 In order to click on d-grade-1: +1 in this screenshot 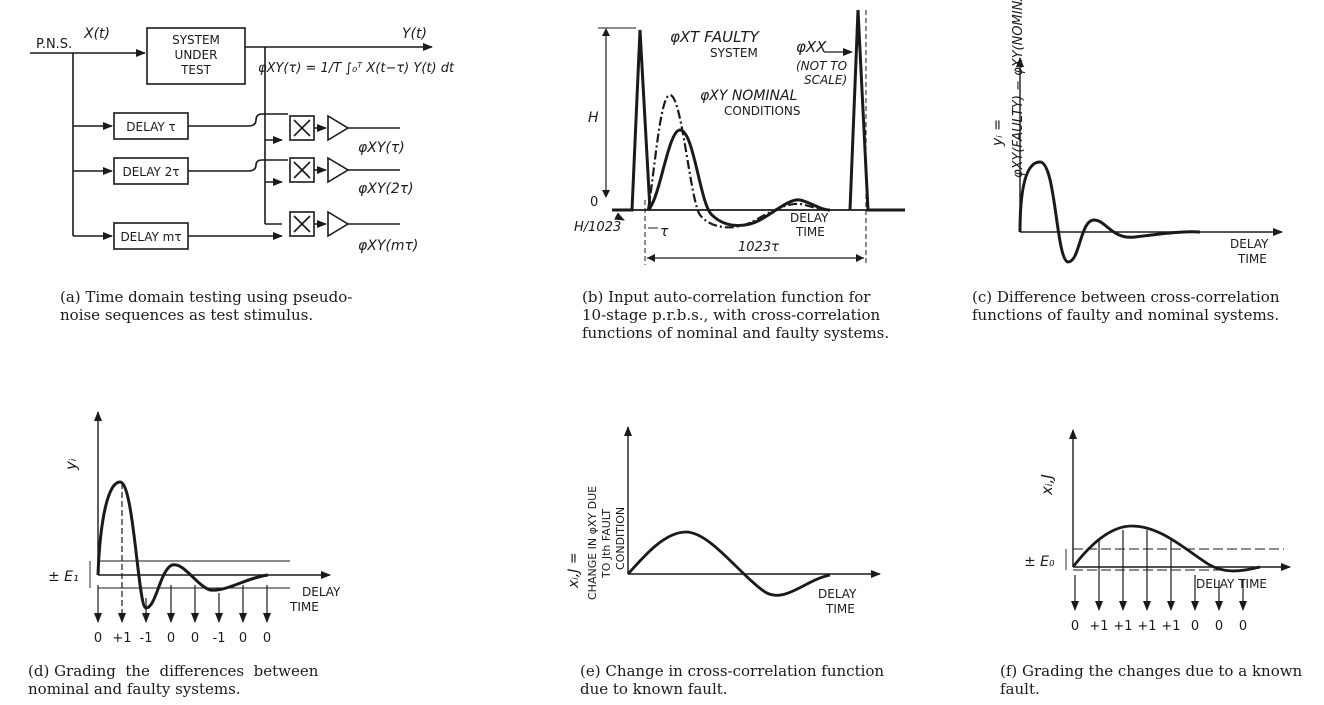, I will do `click(121, 638)`.